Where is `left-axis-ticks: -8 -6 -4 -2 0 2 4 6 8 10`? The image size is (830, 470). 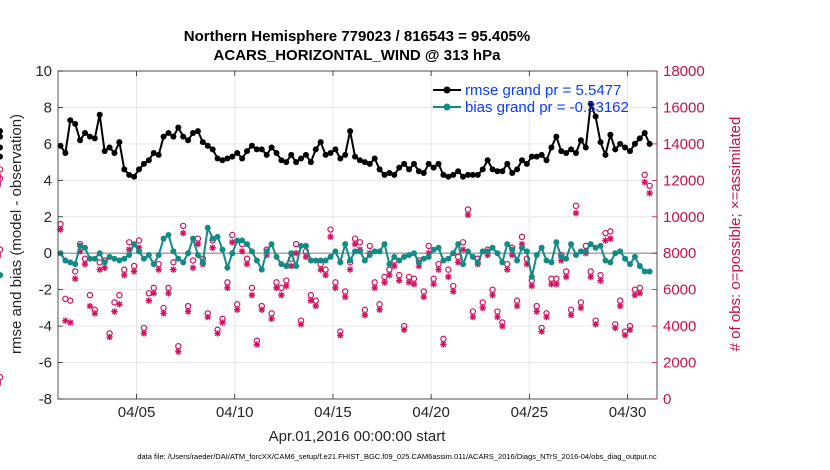 left-axis-ticks: -8 -6 -4 -2 0 2 4 6 8 10 is located at coordinates (49, 235).